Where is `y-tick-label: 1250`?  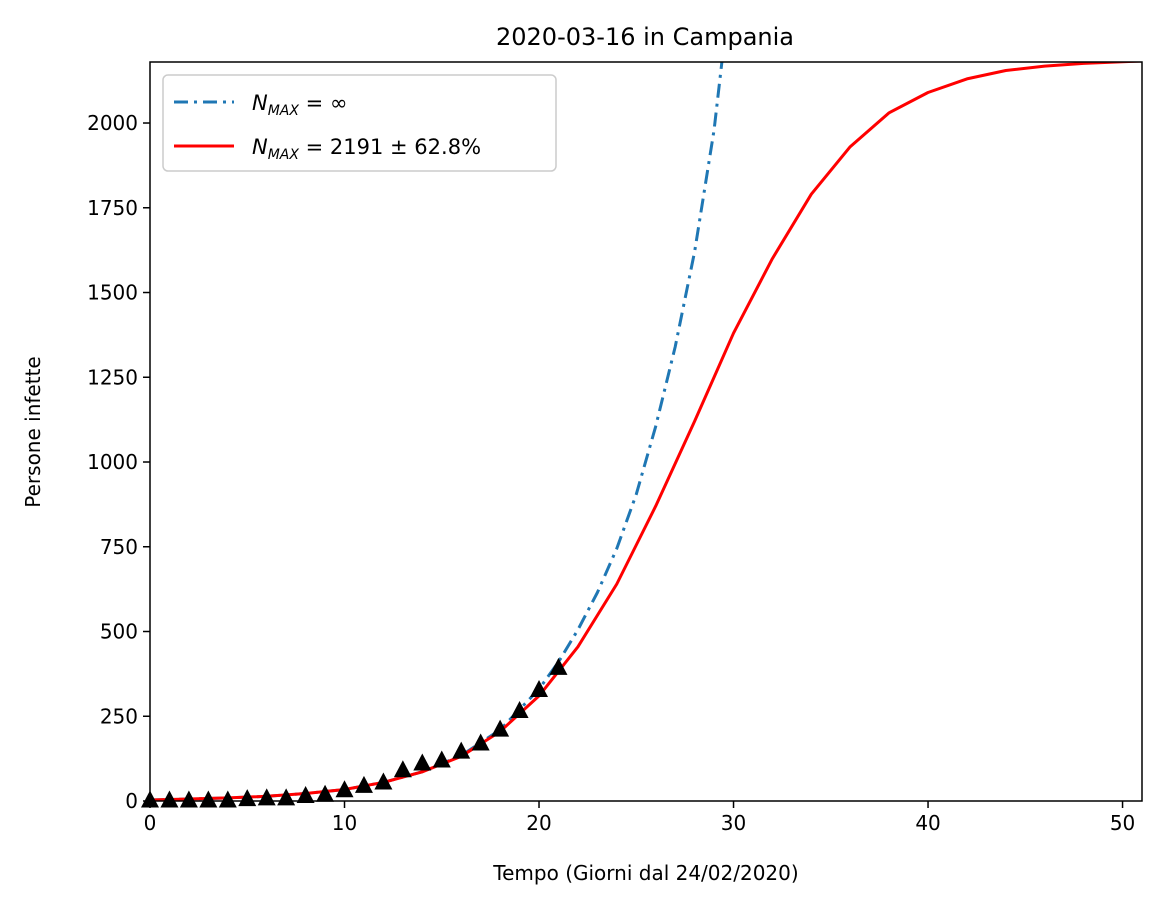 y-tick-label: 1250 is located at coordinates (112, 377).